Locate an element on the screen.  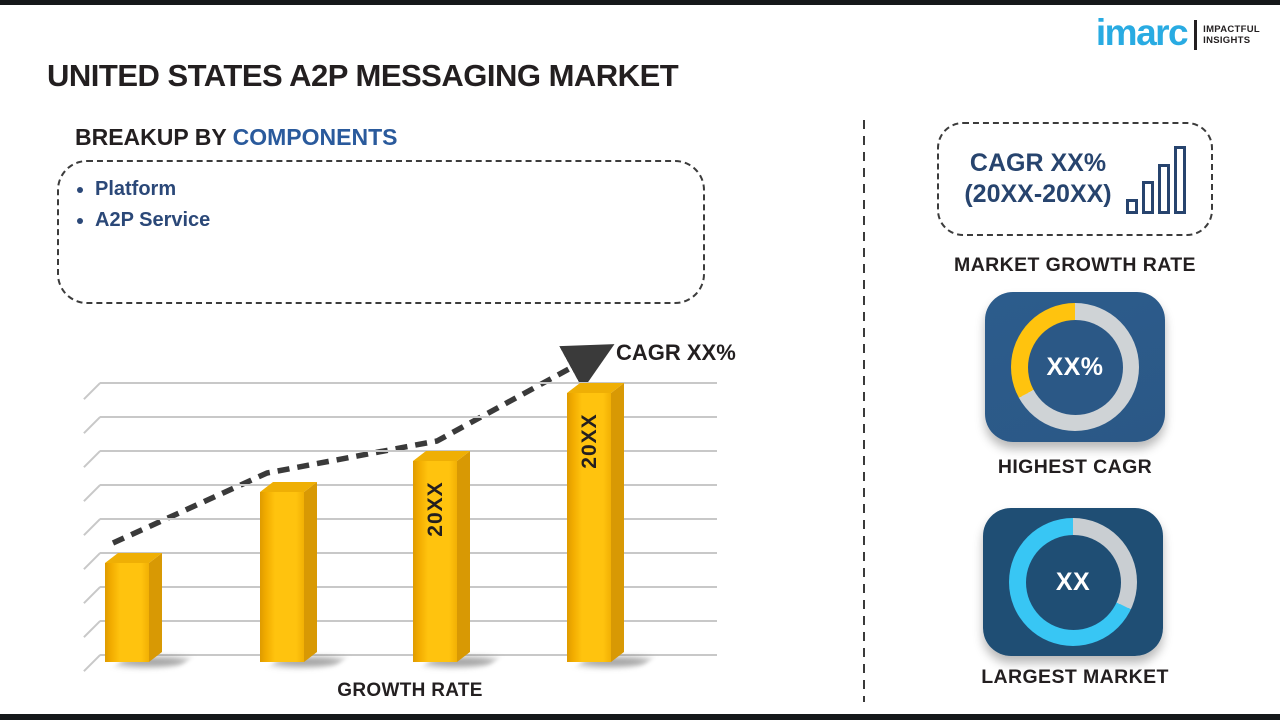
page-title: UNITED STATES A2P MESSAGING MARKET is located at coordinates (363, 75).